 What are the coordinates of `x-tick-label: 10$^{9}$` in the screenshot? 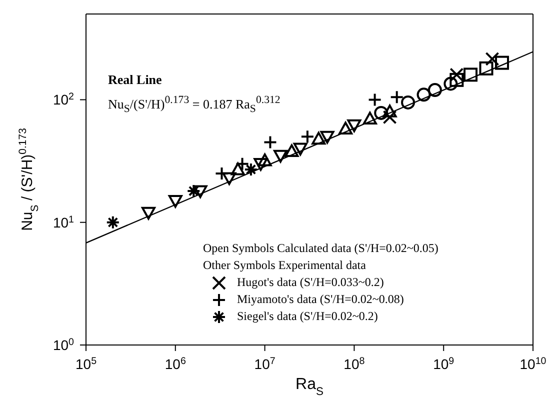 It's located at (443, 364).